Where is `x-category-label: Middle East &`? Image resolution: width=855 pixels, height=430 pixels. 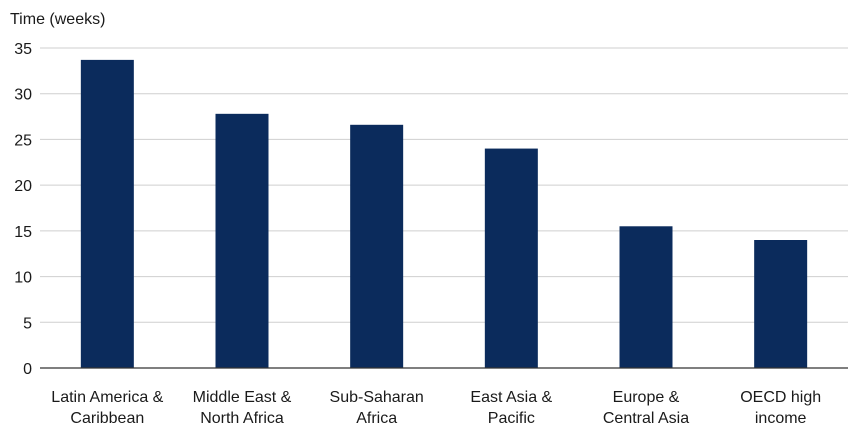 x-category-label: Middle East & is located at coordinates (242, 397).